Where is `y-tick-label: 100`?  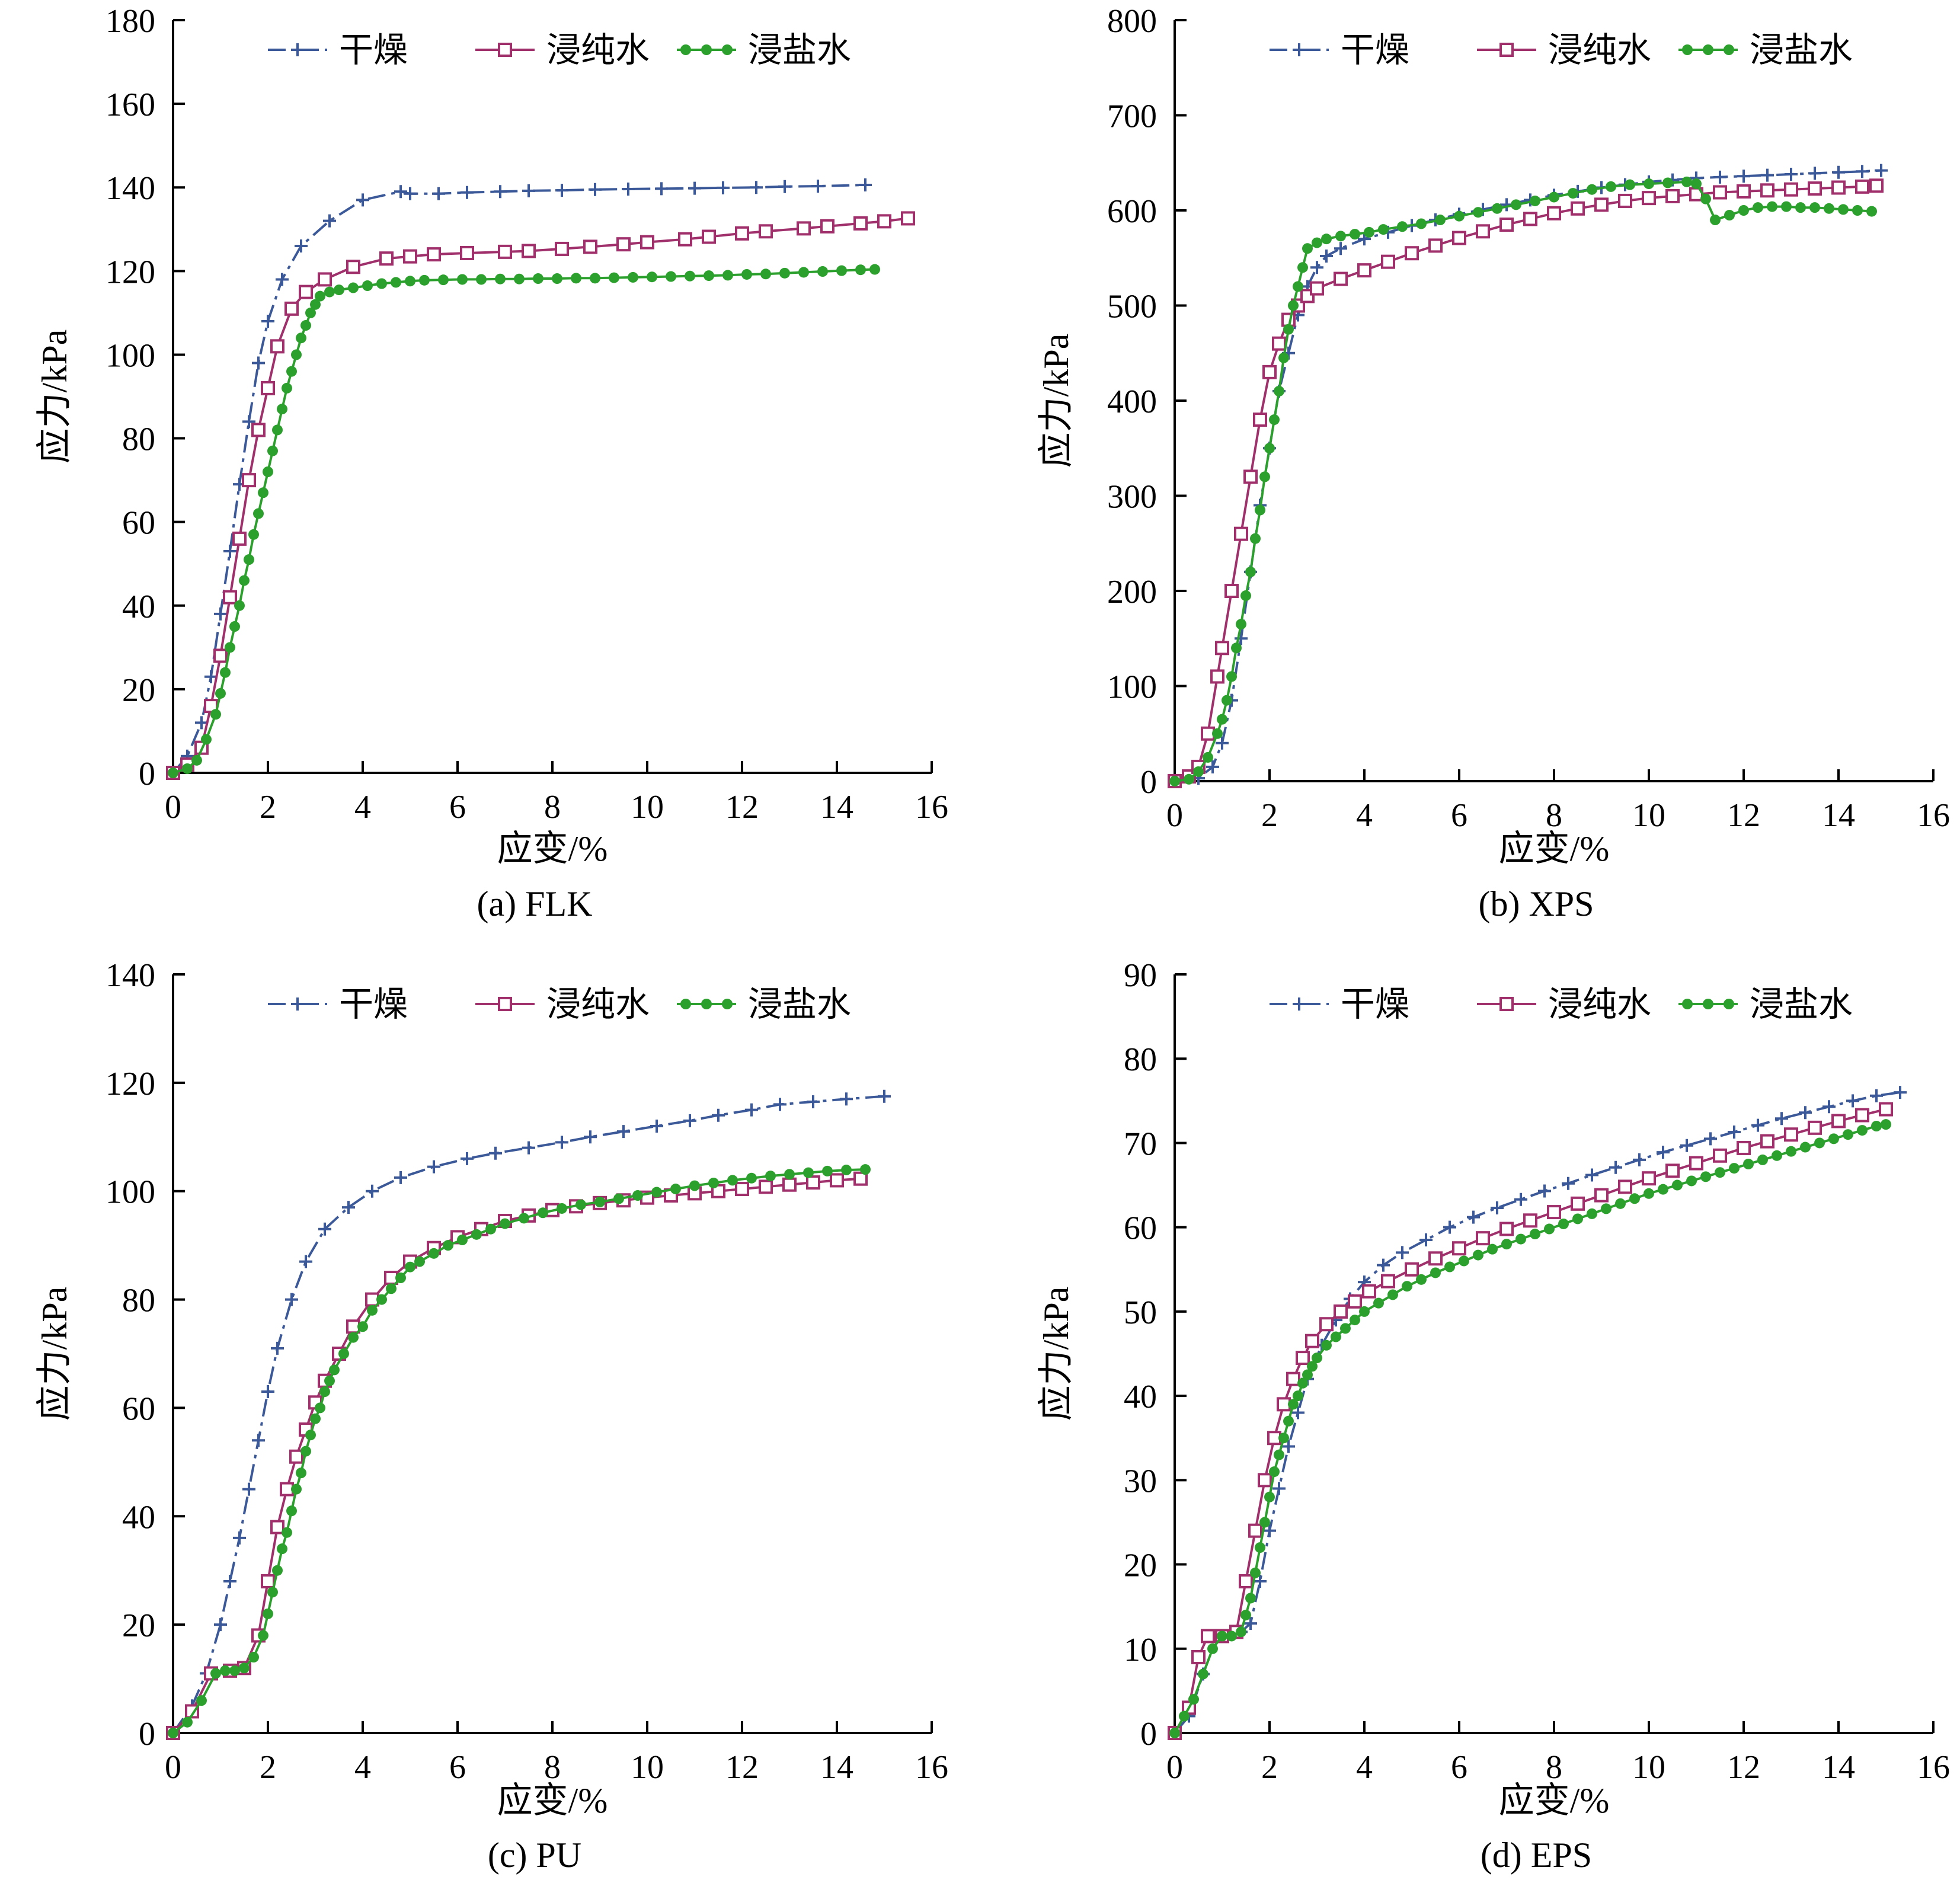 y-tick-label: 100 is located at coordinates (1132, 687).